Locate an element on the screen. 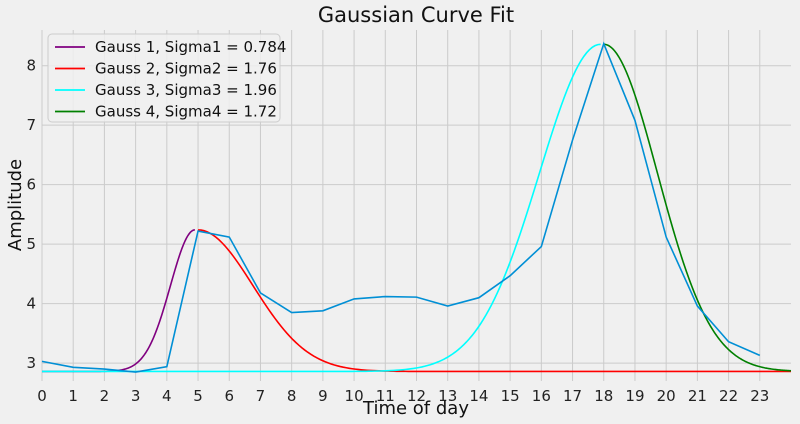  x-tick-label: 11 is located at coordinates (385, 396).